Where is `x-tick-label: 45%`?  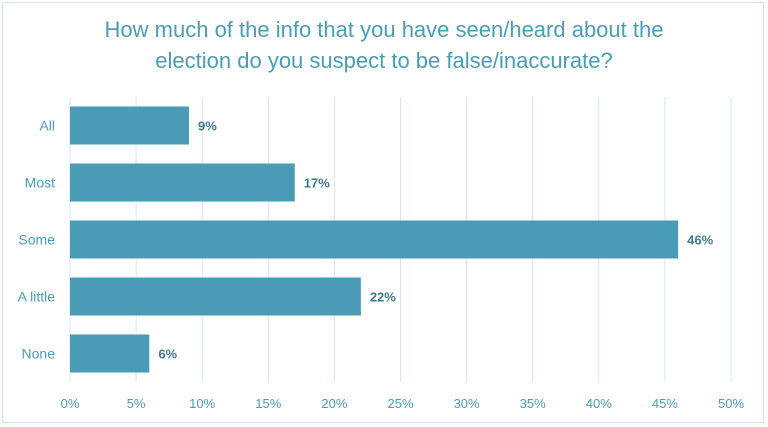
x-tick-label: 45% is located at coordinates (665, 403).